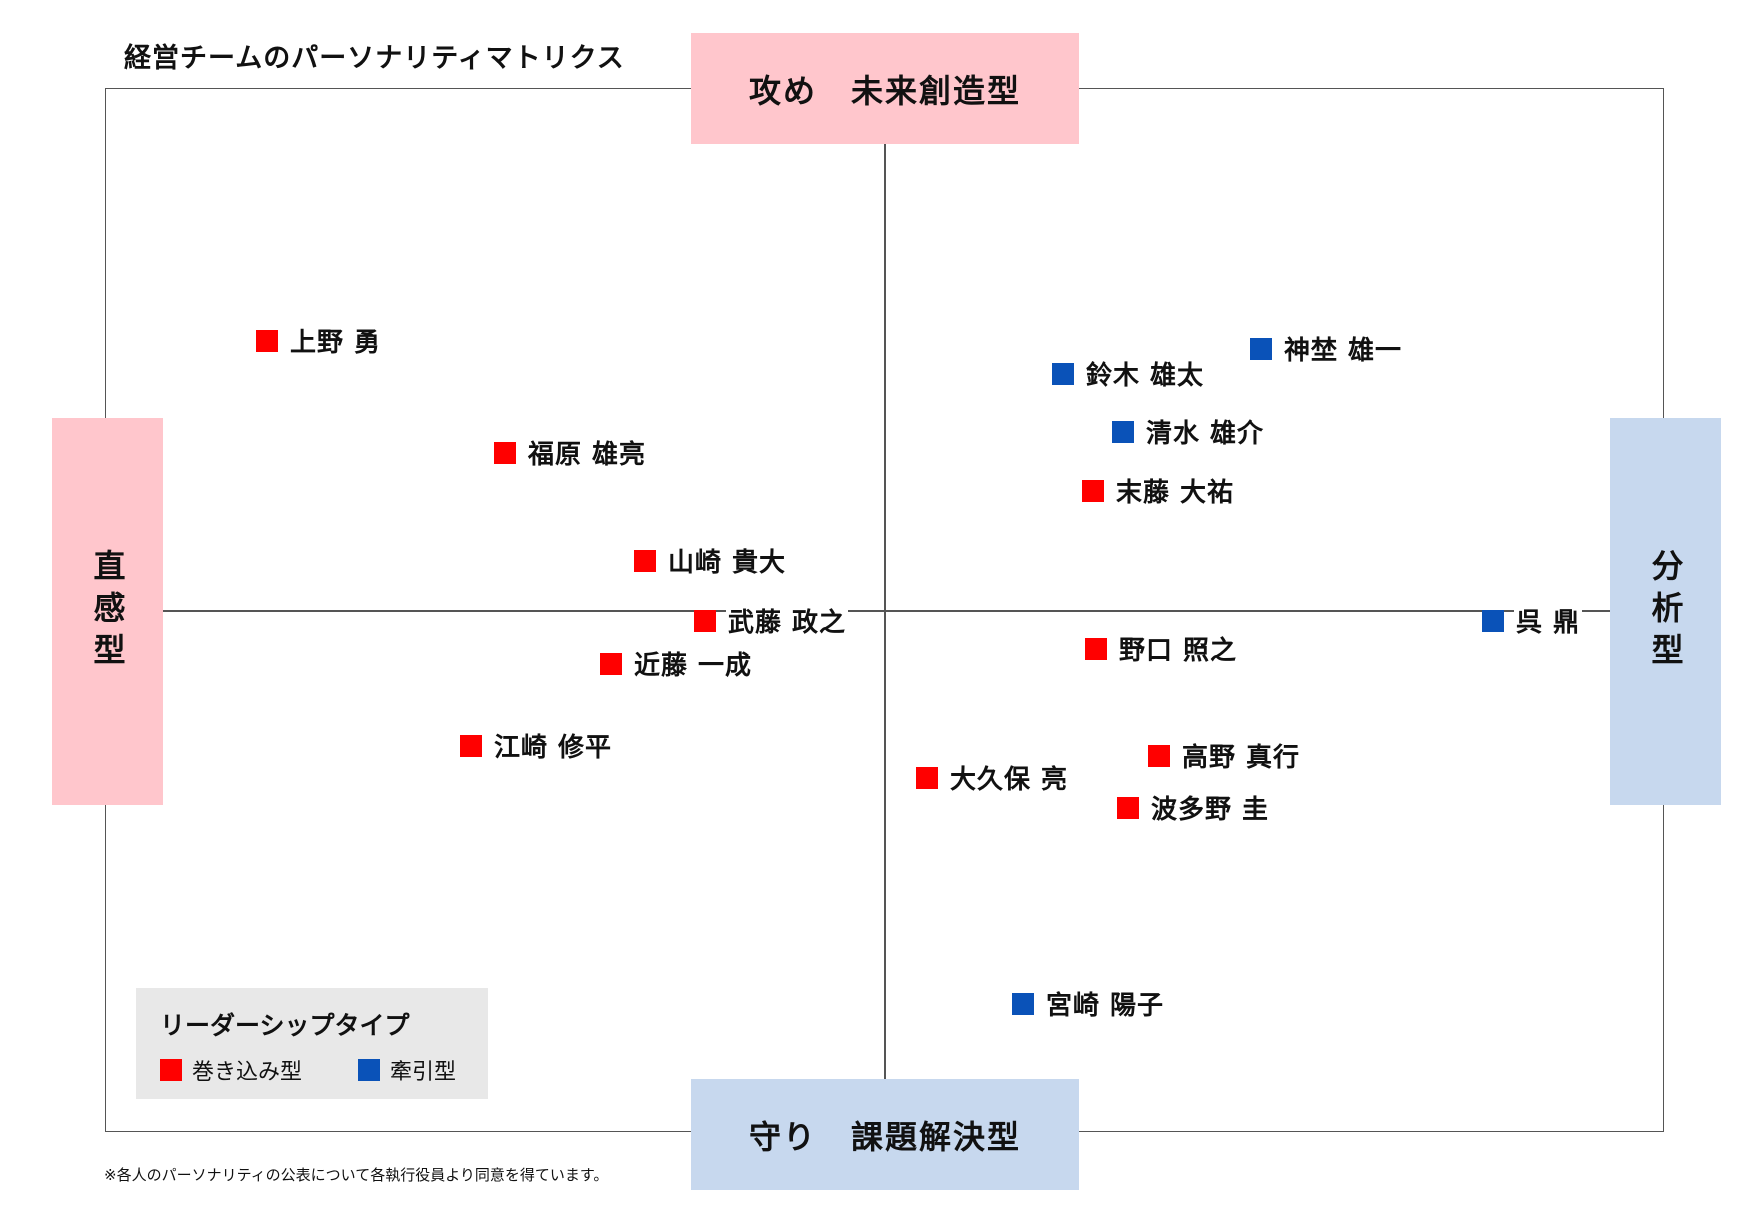  I want to click on member-ezaki: 江崎 修平, so click(537, 745).